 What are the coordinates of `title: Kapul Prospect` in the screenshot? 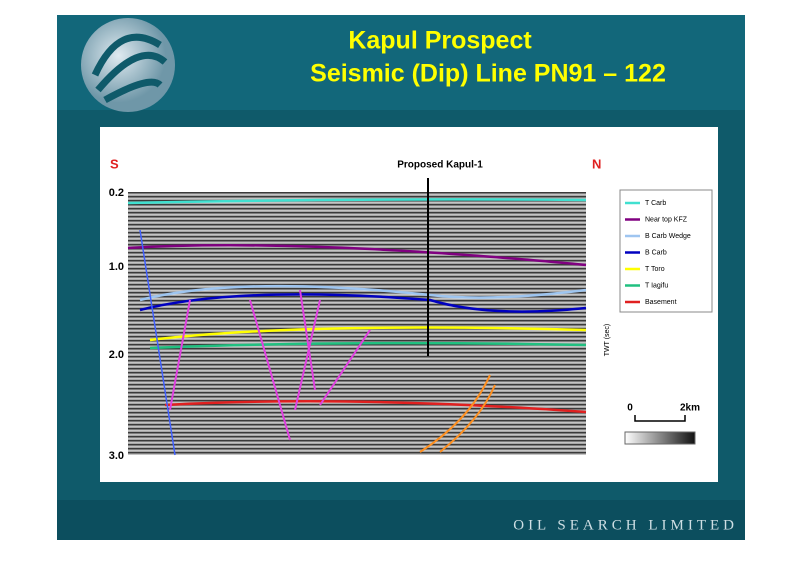 It's located at (440, 41).